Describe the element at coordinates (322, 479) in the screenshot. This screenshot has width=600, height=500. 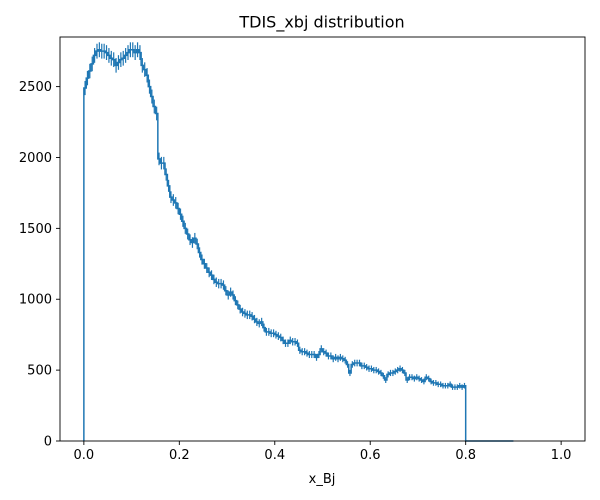
I see `x-axis-label: x_Bj` at that location.